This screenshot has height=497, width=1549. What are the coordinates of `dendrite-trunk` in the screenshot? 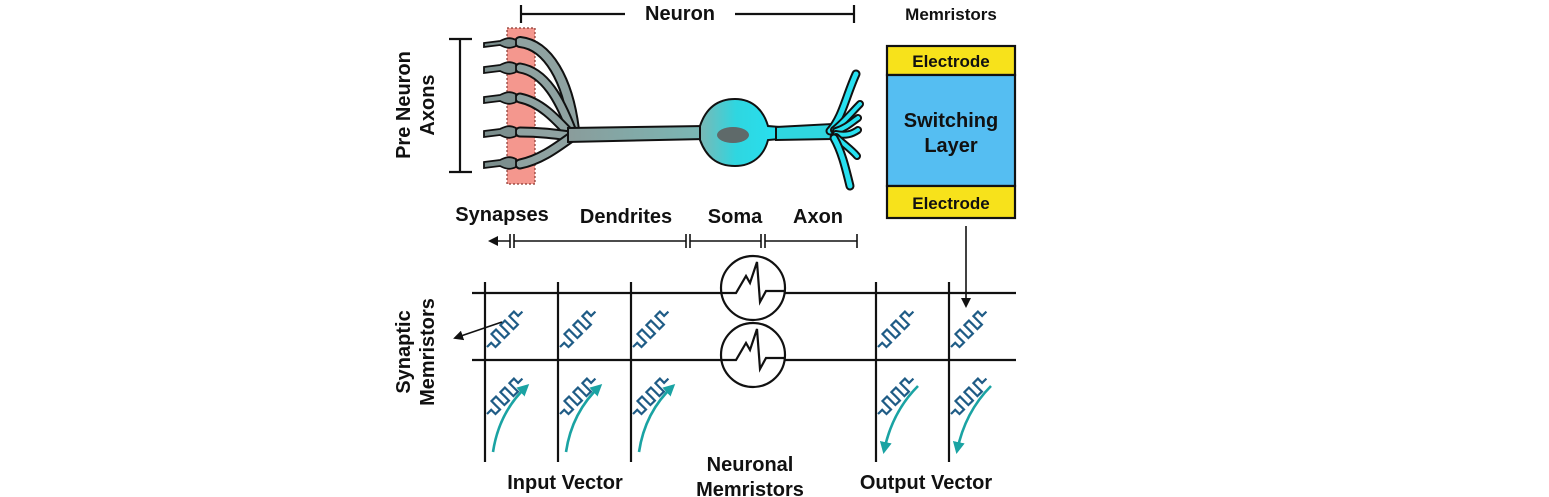 It's located at (636, 134).